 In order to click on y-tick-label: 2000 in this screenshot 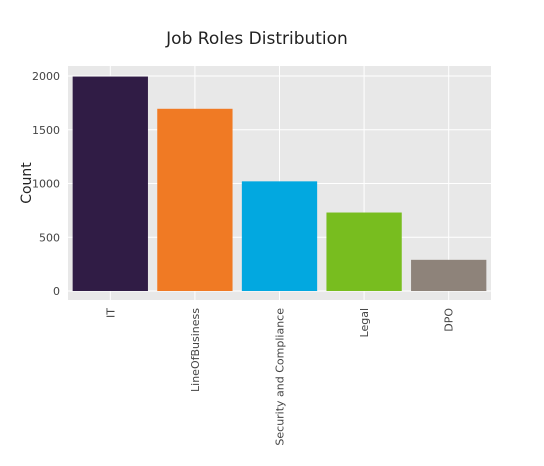, I will do `click(46, 76)`.